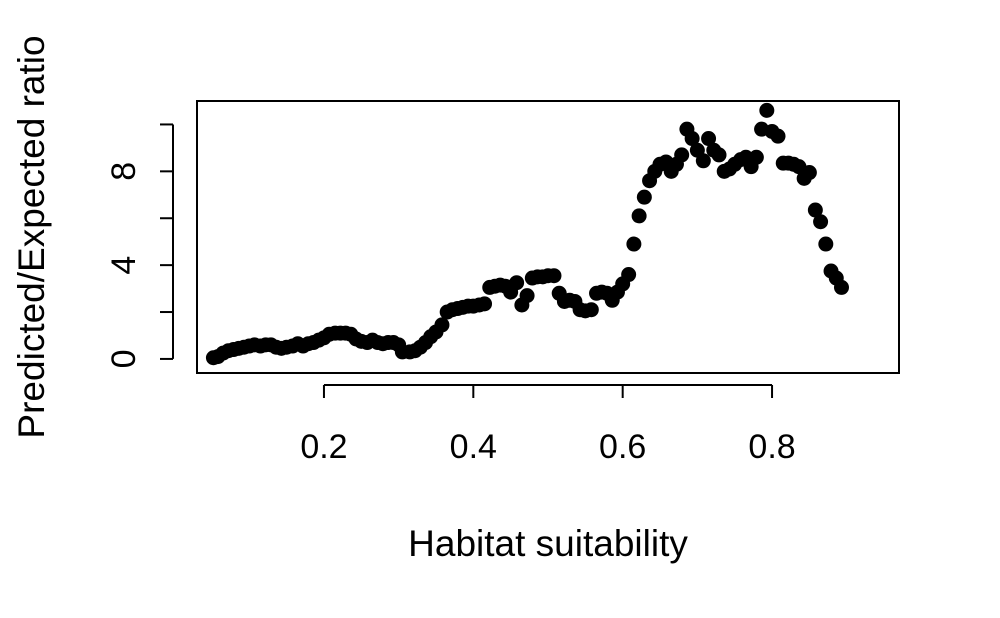  Describe the element at coordinates (548, 425) in the screenshot. I see `x-axis: 0.2 0.4 0.6 0.8` at that location.